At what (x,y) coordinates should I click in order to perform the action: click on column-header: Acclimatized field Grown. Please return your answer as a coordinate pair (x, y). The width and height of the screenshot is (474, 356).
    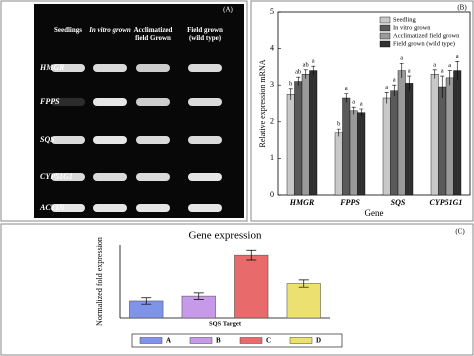
    Looking at the image, I should click on (153, 34).